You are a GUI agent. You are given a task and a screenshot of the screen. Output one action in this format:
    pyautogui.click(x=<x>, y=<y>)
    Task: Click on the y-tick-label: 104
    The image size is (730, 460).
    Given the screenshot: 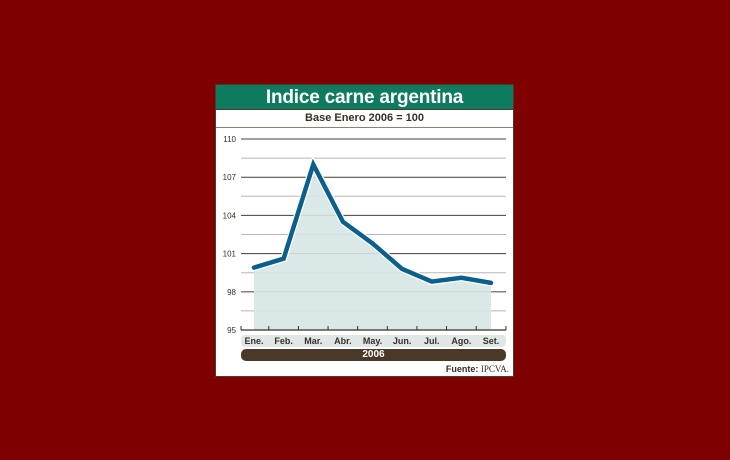 What is the action you would take?
    pyautogui.click(x=230, y=215)
    